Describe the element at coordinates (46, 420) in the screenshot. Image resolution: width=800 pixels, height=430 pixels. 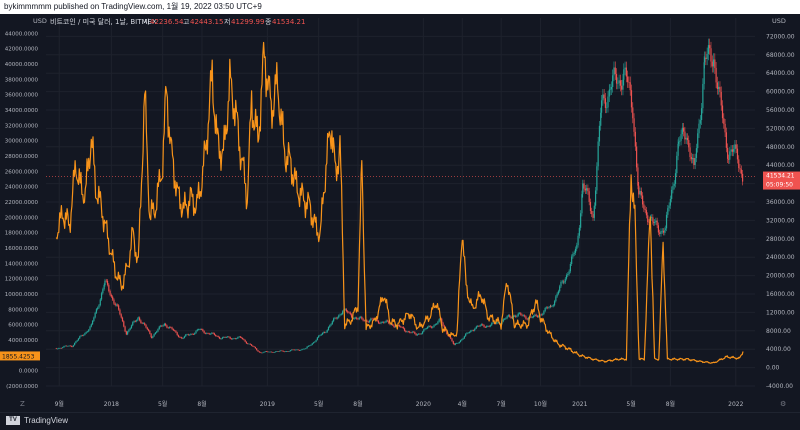
I see `tradingview-logo-text: TradingView` at that location.